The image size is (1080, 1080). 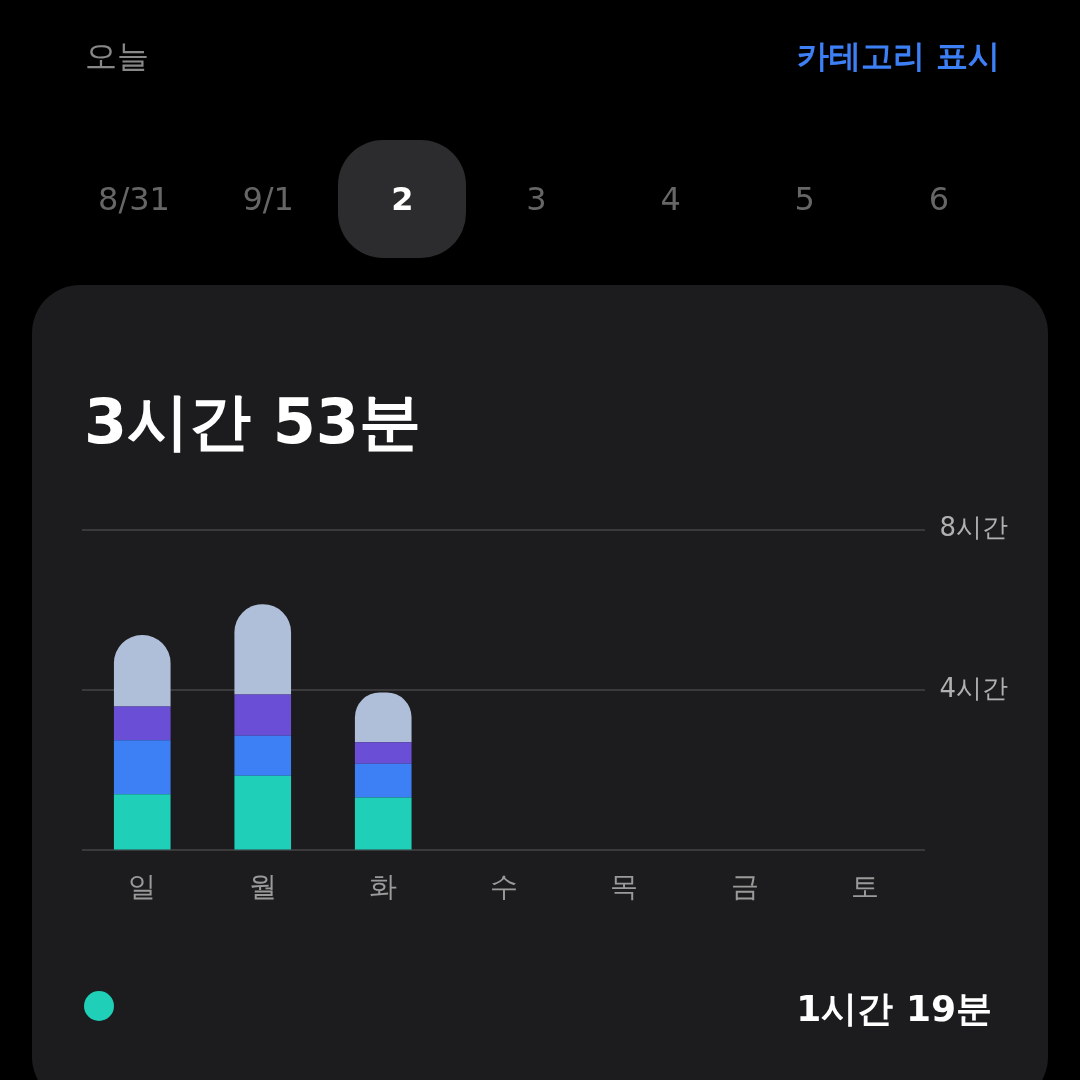 What do you see at coordinates (268, 199) in the screenshot?
I see `text: 9/1` at bounding box center [268, 199].